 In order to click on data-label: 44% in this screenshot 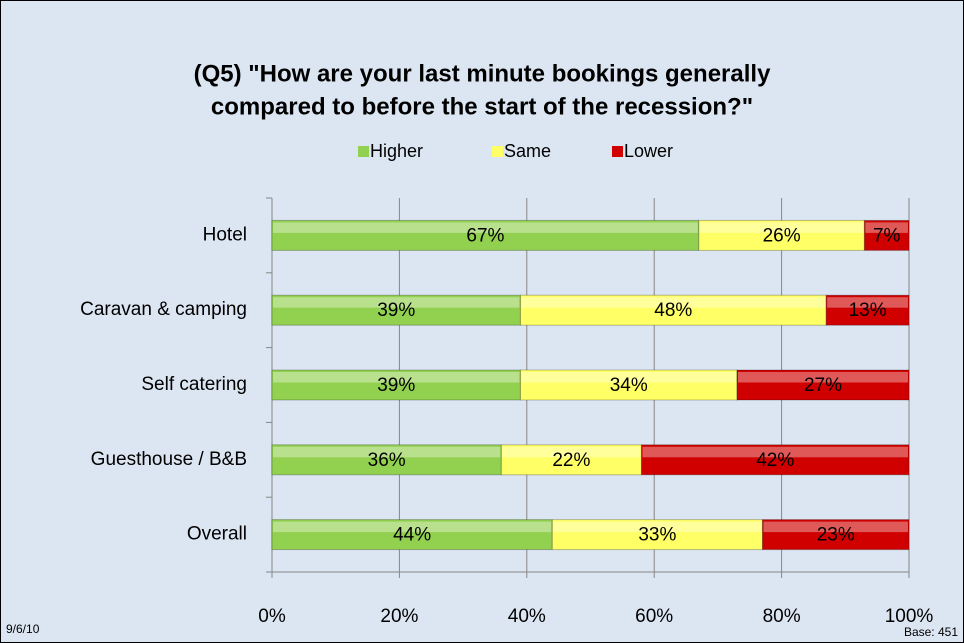, I will do `click(412, 535)`.